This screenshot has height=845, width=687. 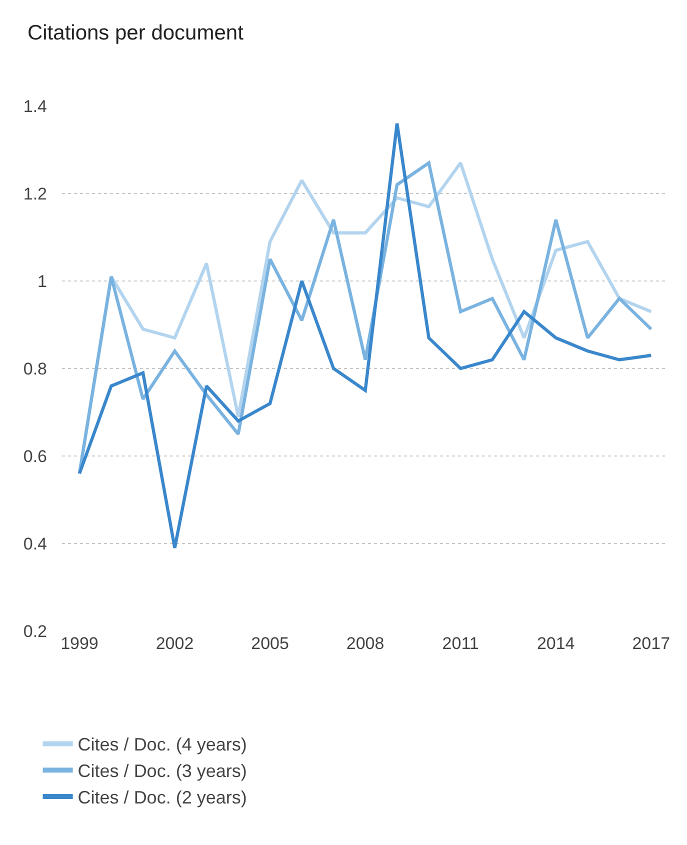 I want to click on x-tick-label: 2011, so click(x=460, y=643).